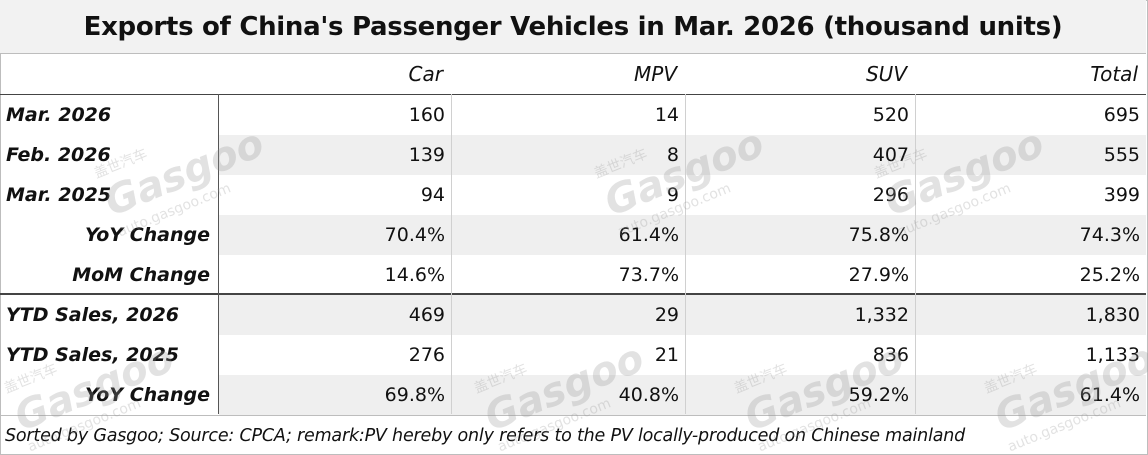  What do you see at coordinates (573, 195) in the screenshot?
I see `table-row: Mar. 2025 94 9 296 399` at bounding box center [573, 195].